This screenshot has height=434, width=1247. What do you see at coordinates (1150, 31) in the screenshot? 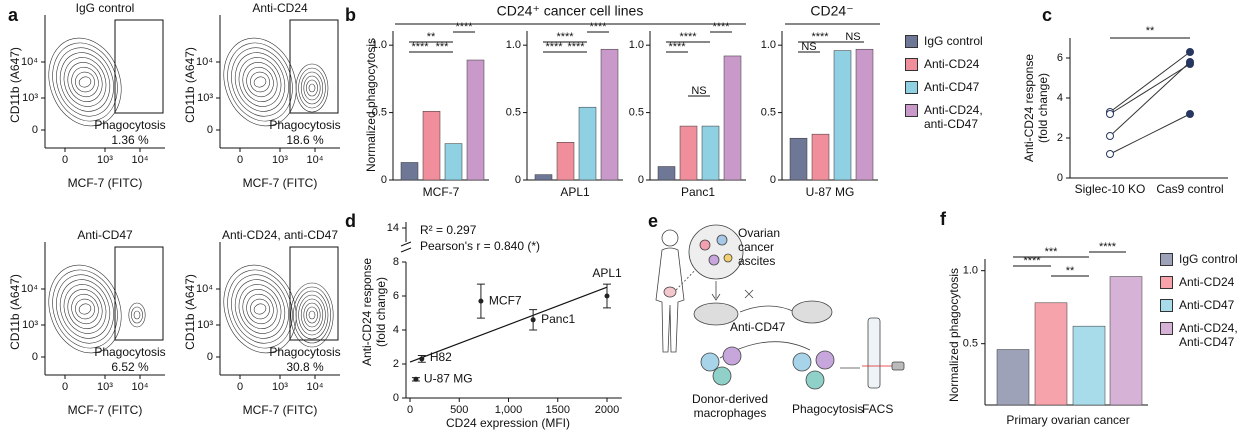
I see `significance-label: **` at bounding box center [1150, 31].